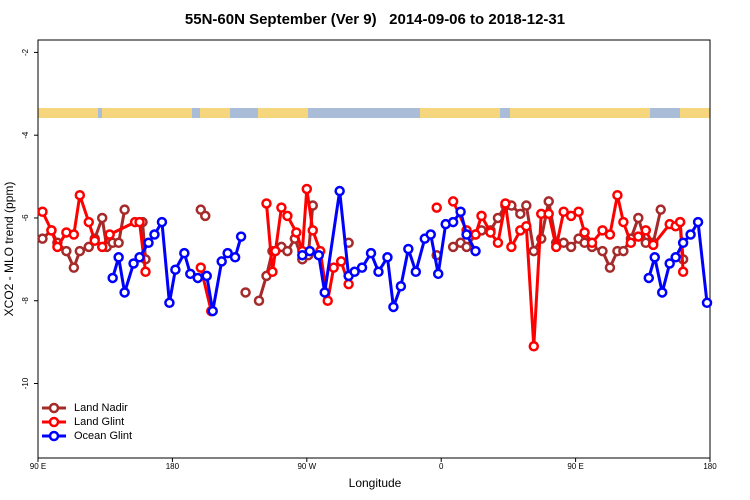  Describe the element at coordinates (306, 466) in the screenshot. I see `x-tick-label: 90 W` at that location.